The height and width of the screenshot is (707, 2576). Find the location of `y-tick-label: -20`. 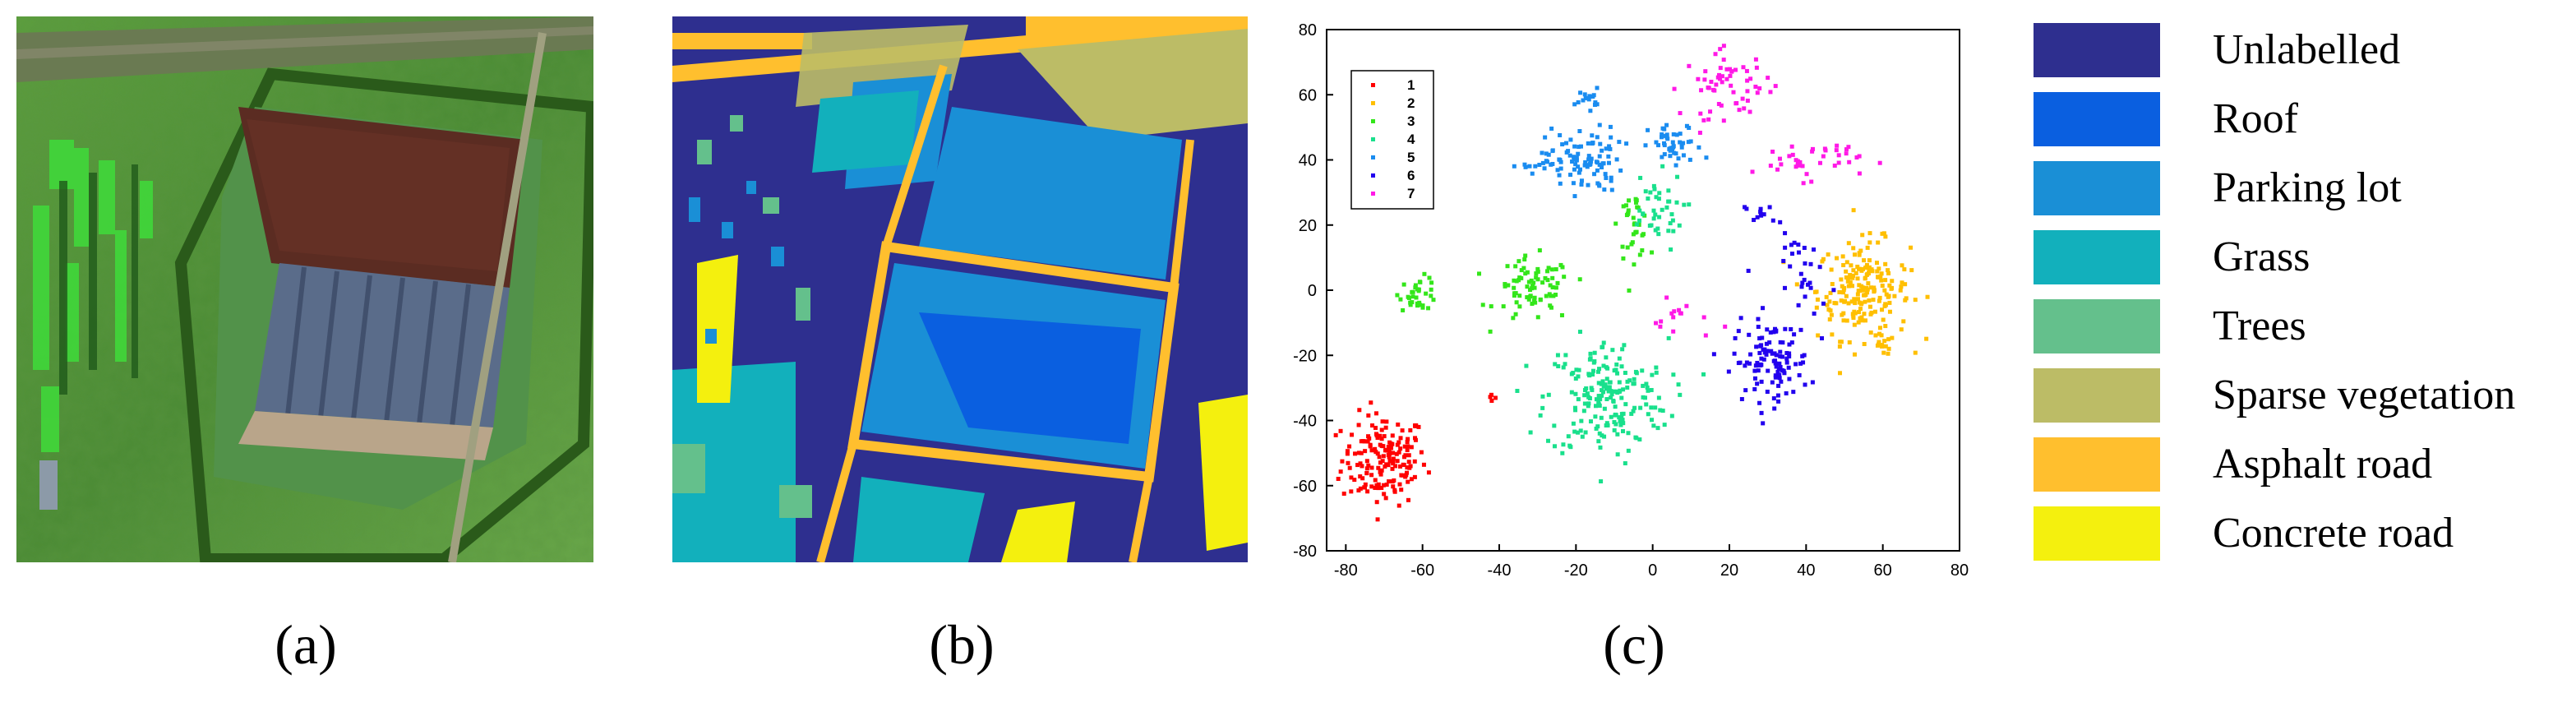

y-tick-label: -20 is located at coordinates (1305, 356).